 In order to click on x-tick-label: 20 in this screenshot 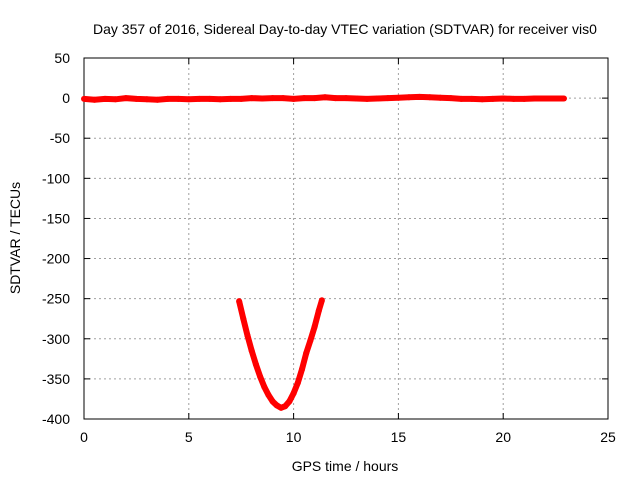, I will do `click(503, 437)`.